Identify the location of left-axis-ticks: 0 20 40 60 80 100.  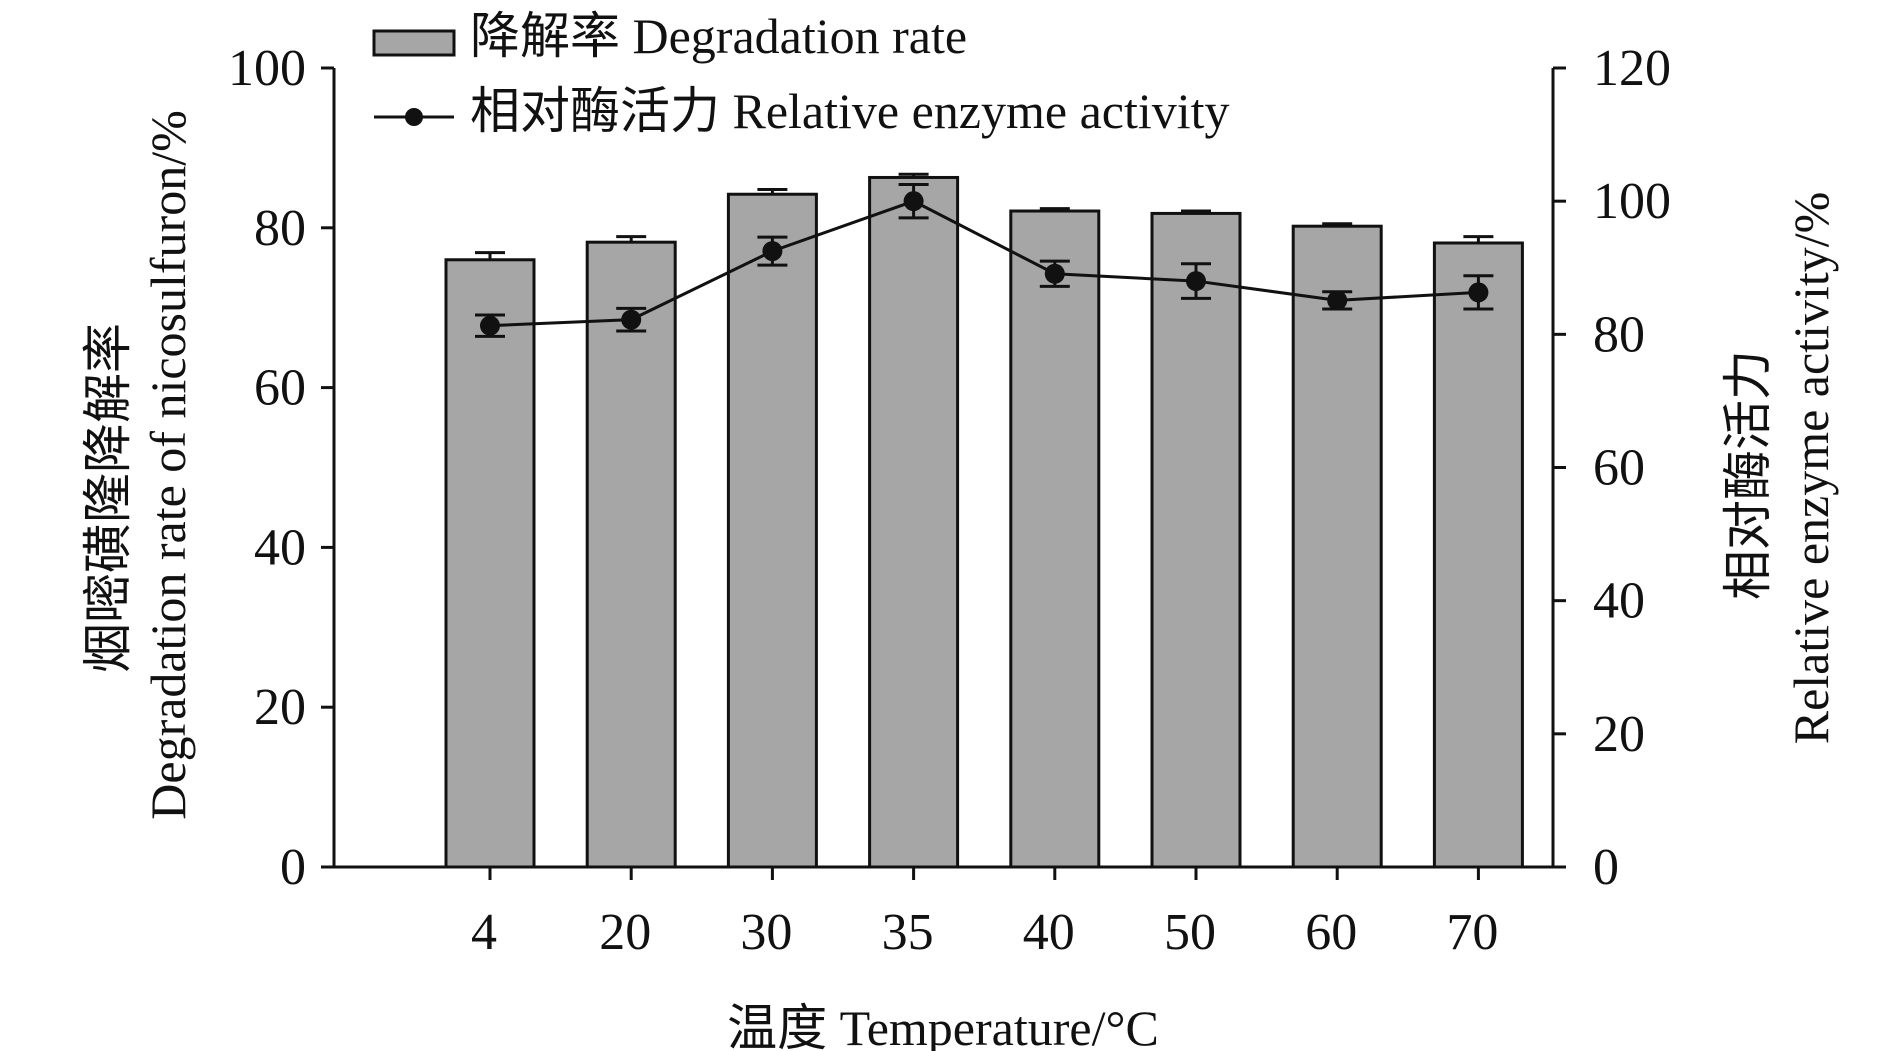
(281, 468).